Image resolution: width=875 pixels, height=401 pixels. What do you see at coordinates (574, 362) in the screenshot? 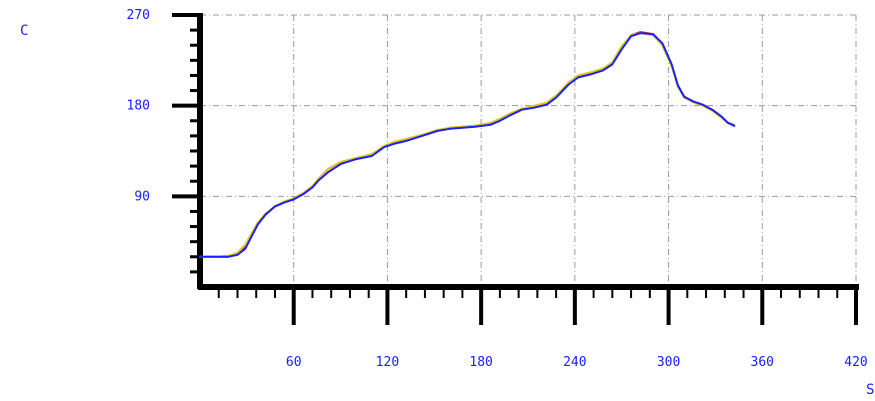
I see `x-tick-label: 240` at bounding box center [574, 362].